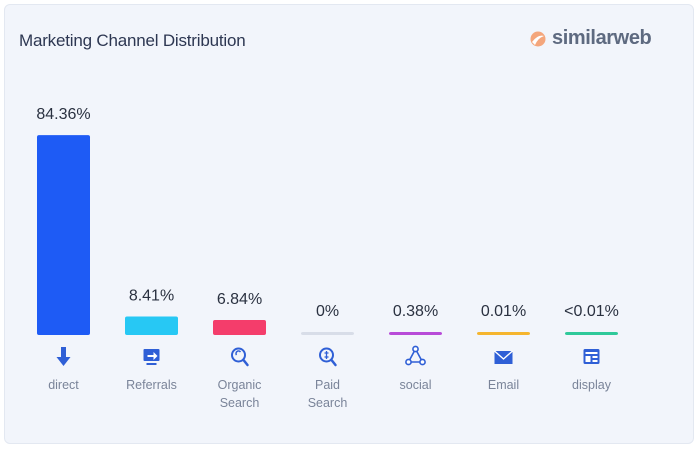  Describe the element at coordinates (151, 295) in the screenshot. I see `data-label-referrals: 8.41%` at that location.